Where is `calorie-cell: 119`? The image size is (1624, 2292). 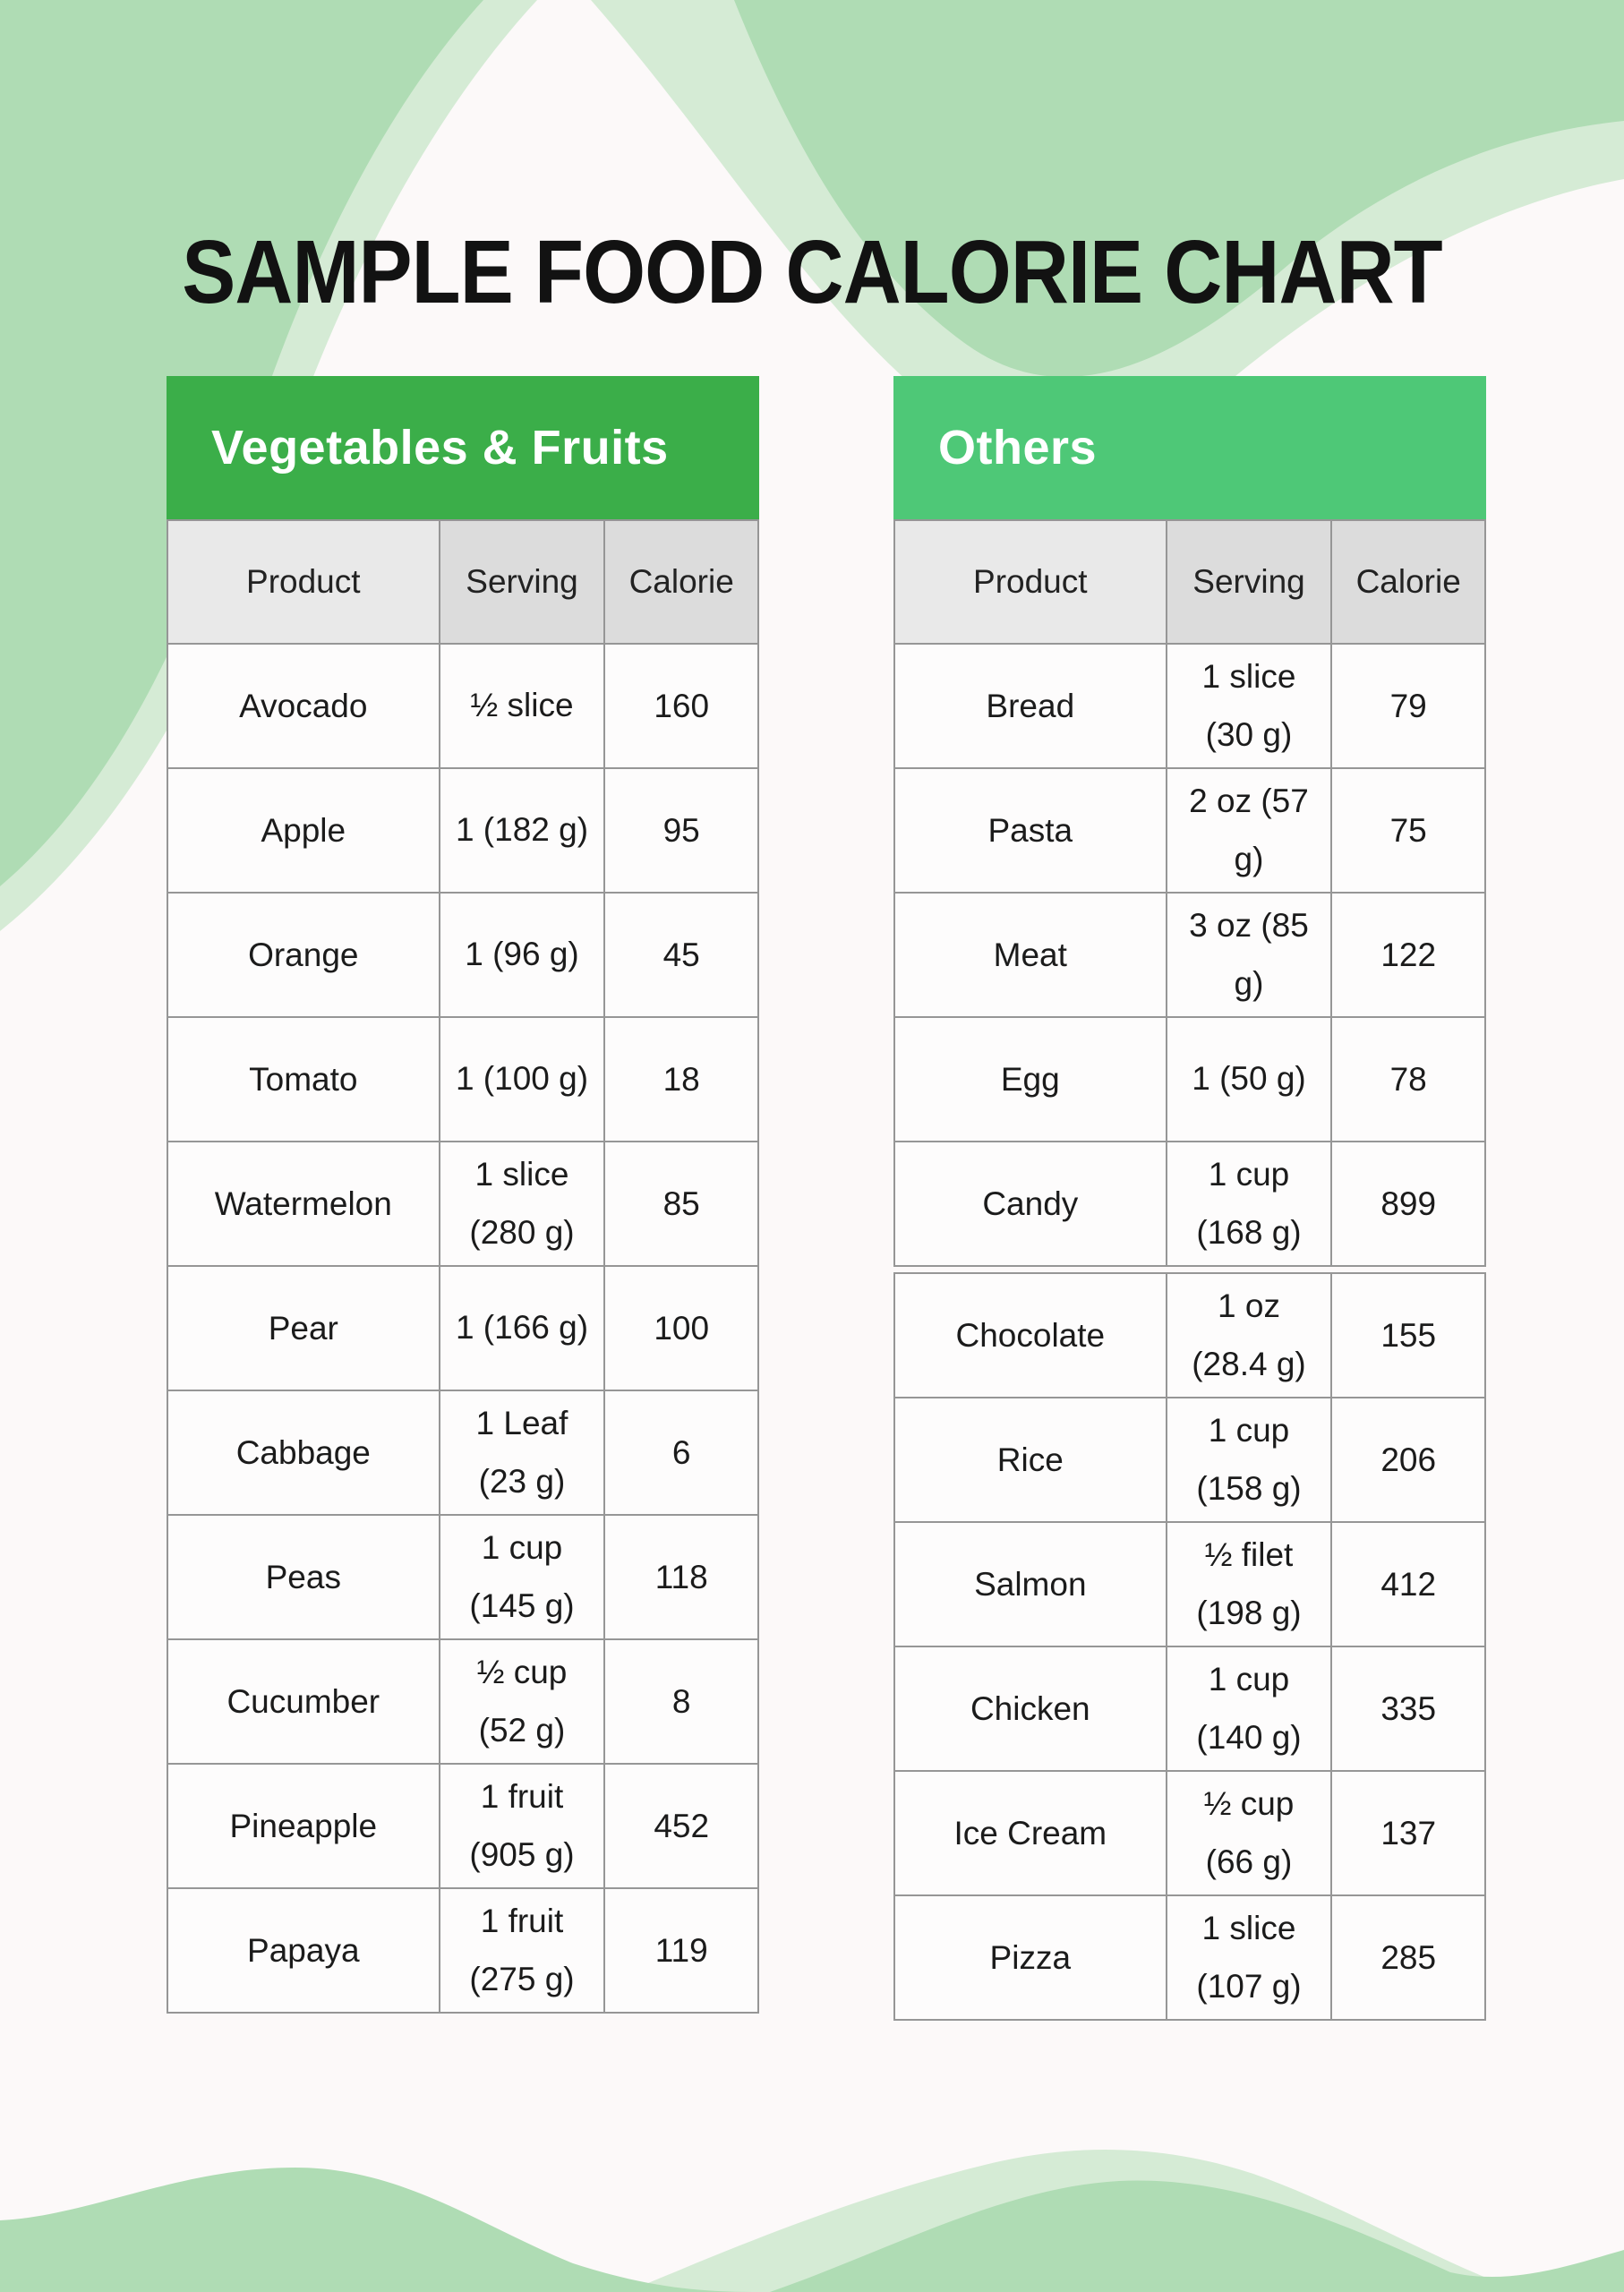
calorie-cell: 119 is located at coordinates (682, 1951).